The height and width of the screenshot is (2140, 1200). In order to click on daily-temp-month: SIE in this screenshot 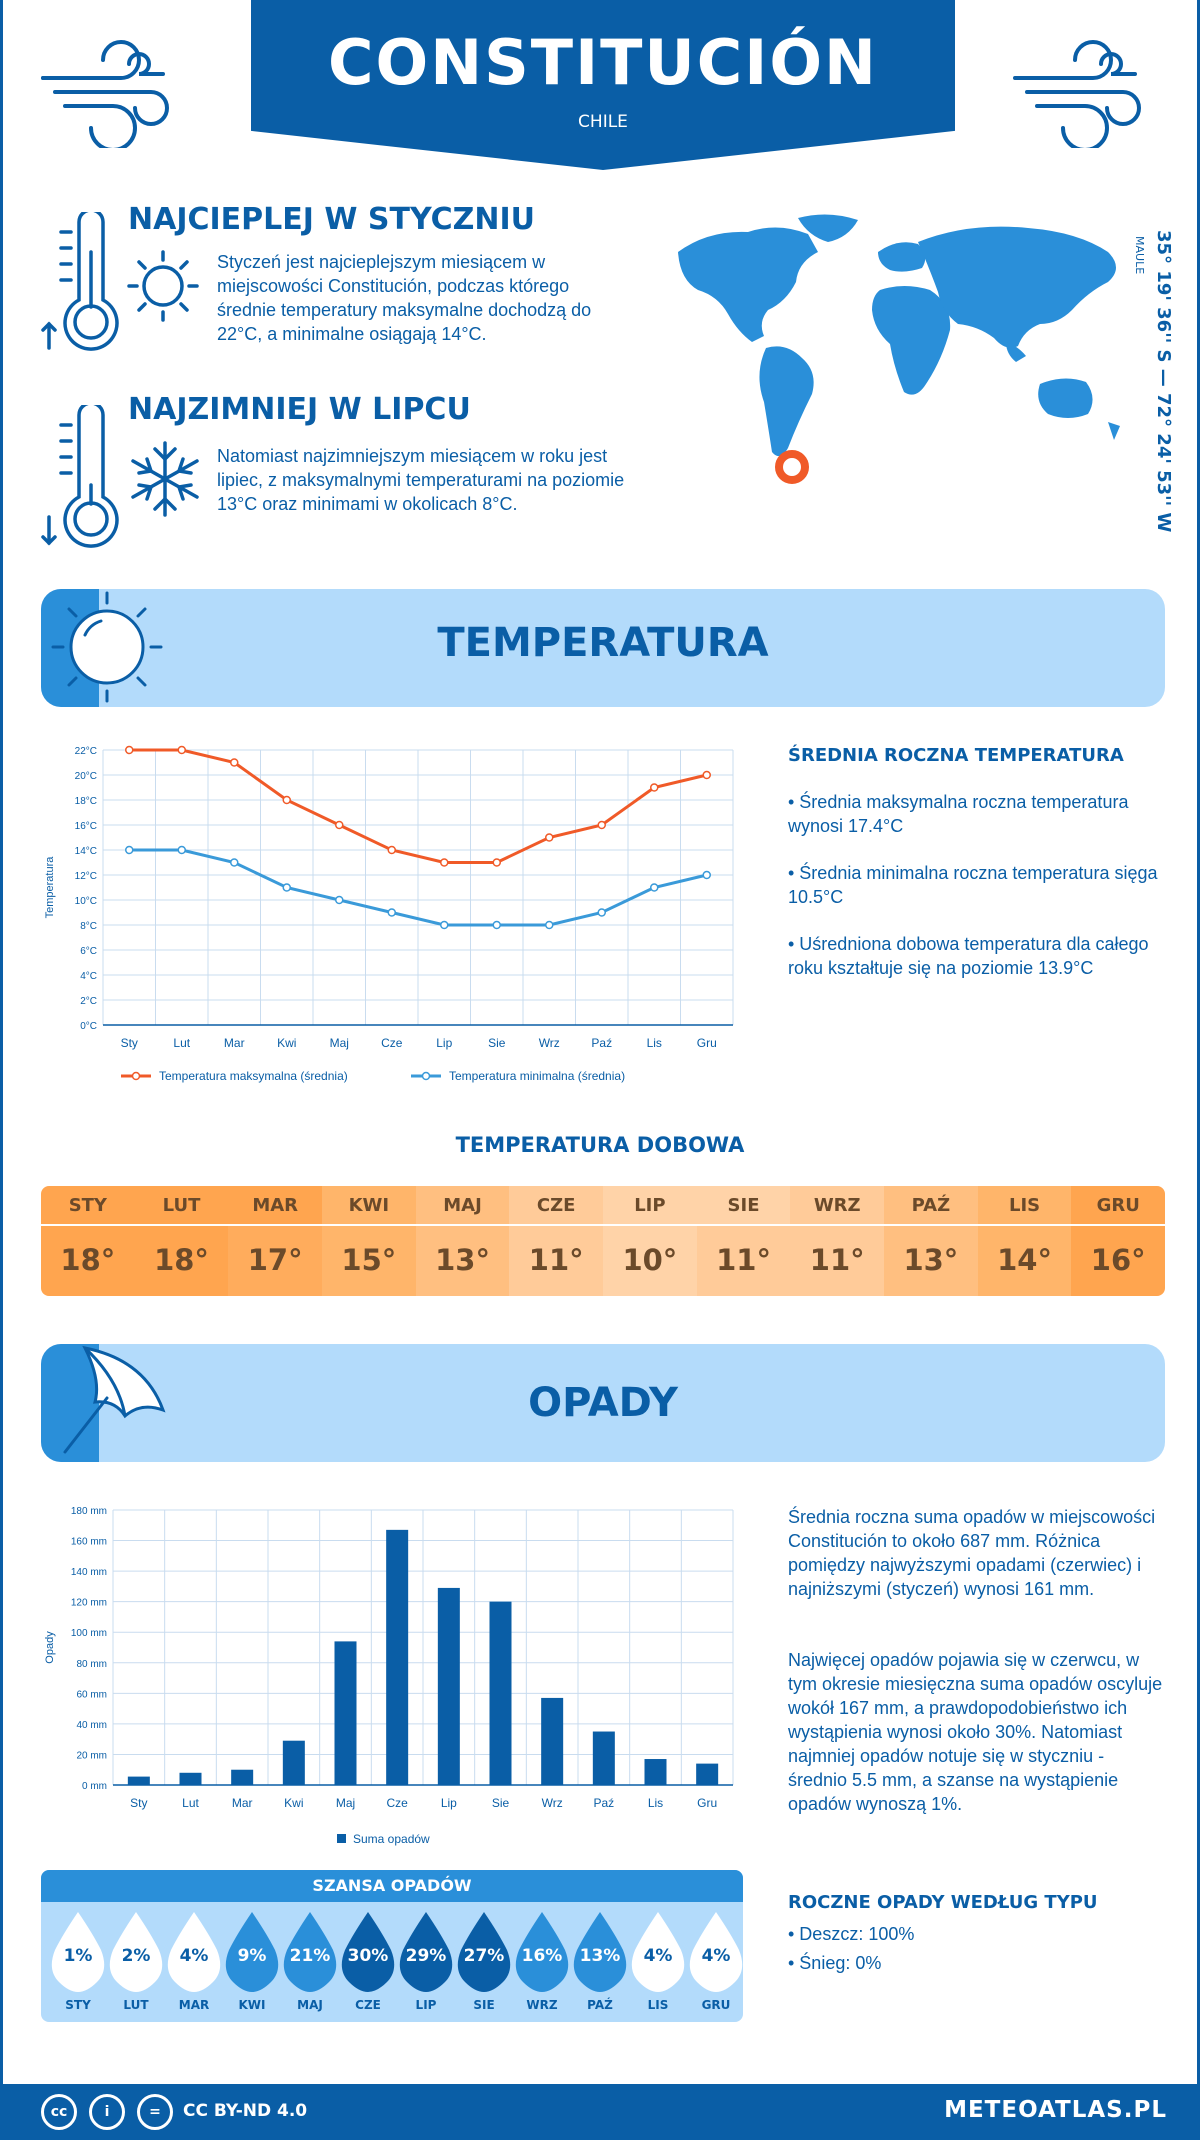, I will do `click(743, 1206)`.